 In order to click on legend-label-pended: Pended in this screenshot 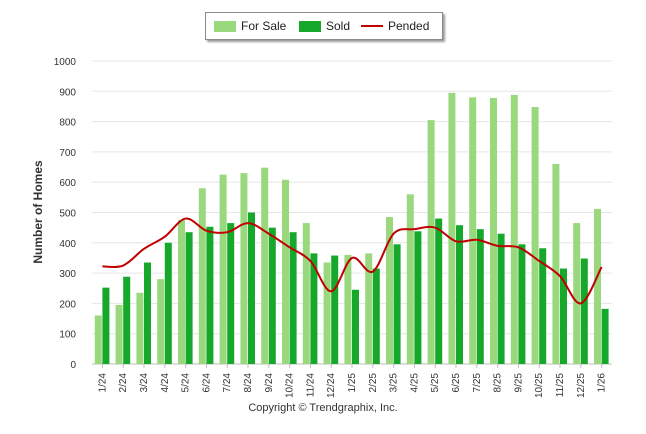, I will do `click(409, 26)`.